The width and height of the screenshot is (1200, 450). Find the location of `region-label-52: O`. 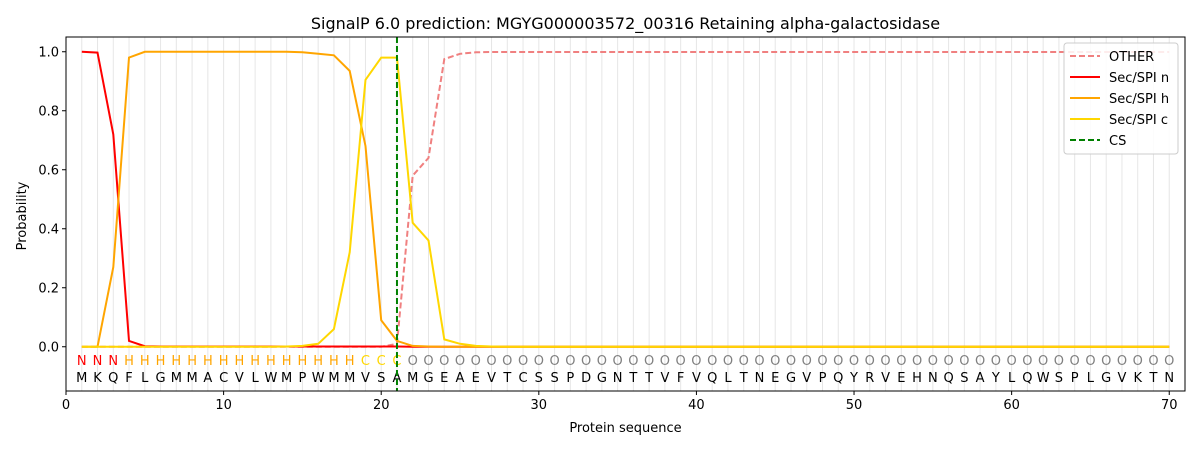

region-label-52: O is located at coordinates (885, 361).